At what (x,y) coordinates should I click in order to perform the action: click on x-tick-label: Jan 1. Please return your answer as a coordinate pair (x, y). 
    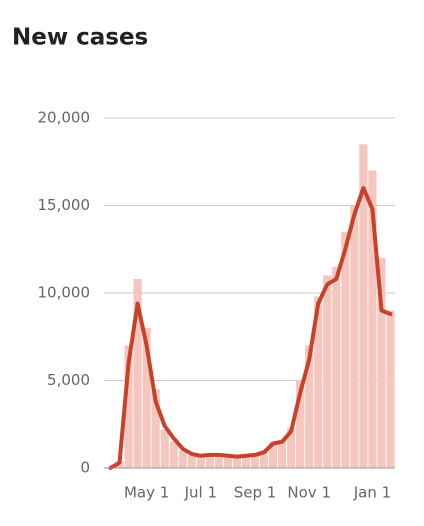
    Looking at the image, I should click on (372, 493).